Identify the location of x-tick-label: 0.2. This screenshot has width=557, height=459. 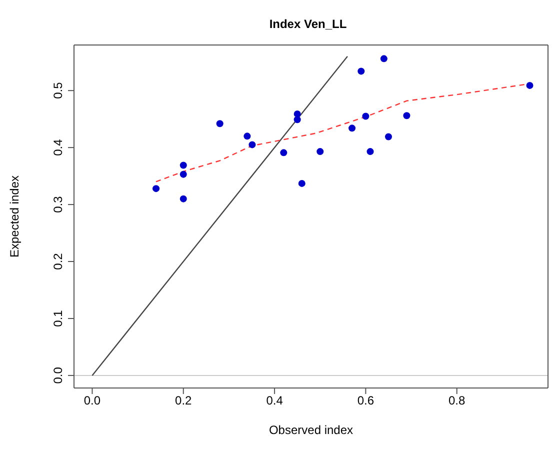
(183, 401).